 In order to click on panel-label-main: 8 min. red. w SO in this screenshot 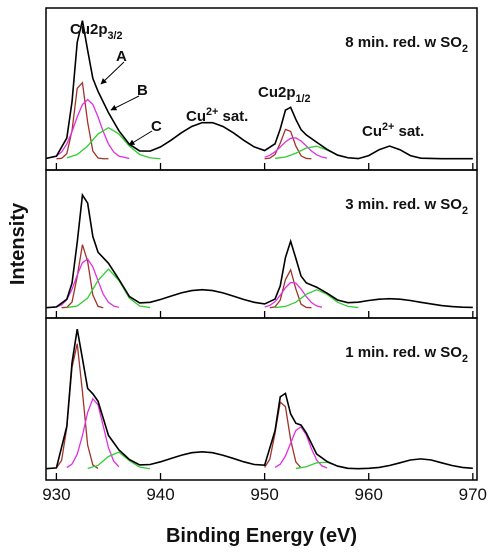, I will do `click(403, 42)`.